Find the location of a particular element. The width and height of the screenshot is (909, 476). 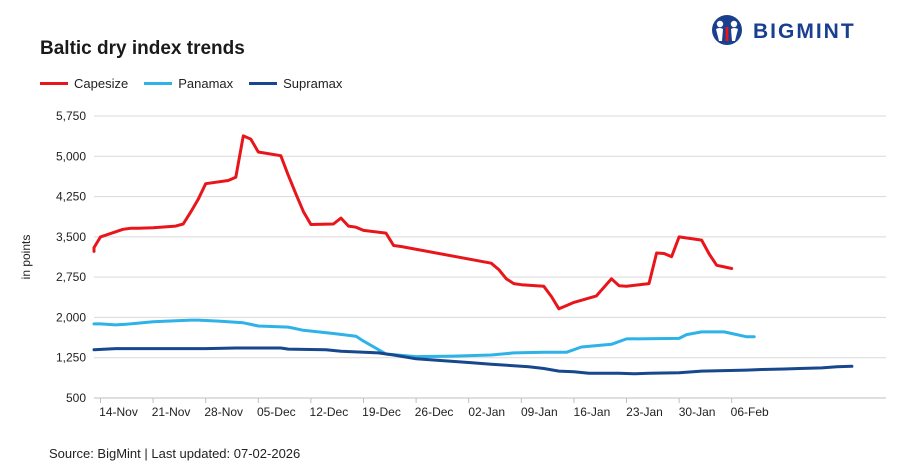

legend-label-capesize: Capesize is located at coordinates (101, 83).